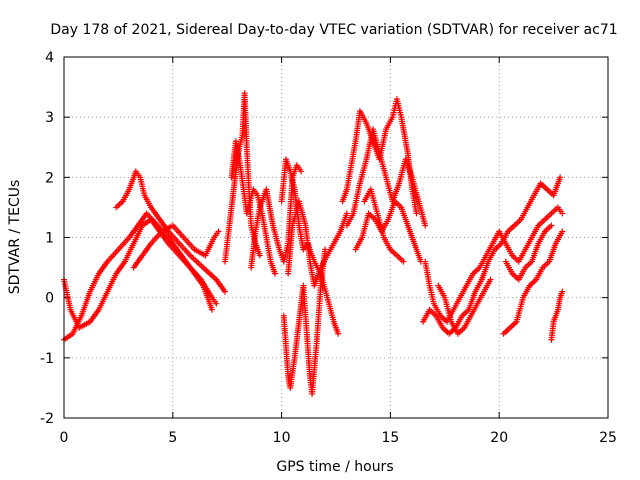  Describe the element at coordinates (49, 58) in the screenshot. I see `y-tick-label: 4` at that location.